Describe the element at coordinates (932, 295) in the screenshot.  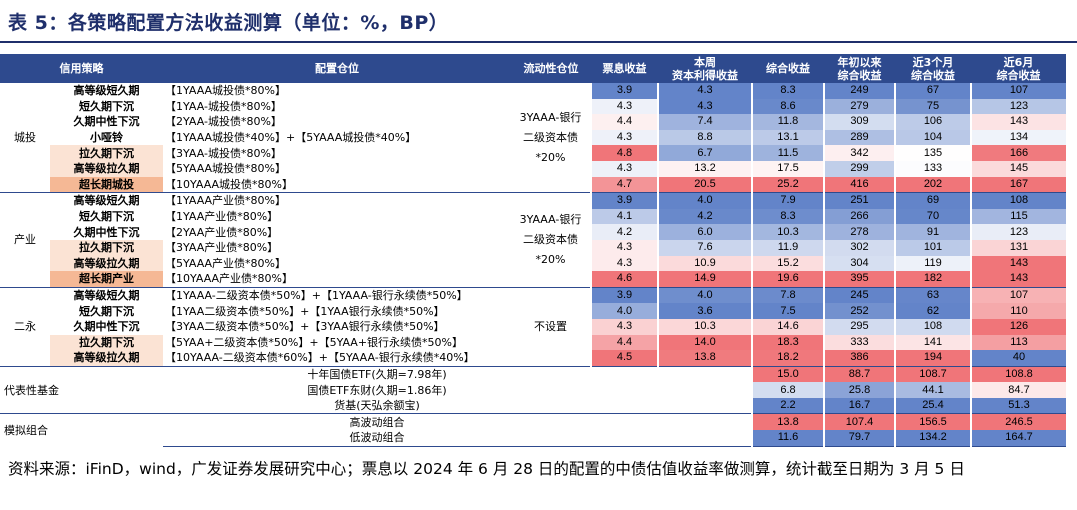
I see `three-month-cell: 63` at that location.